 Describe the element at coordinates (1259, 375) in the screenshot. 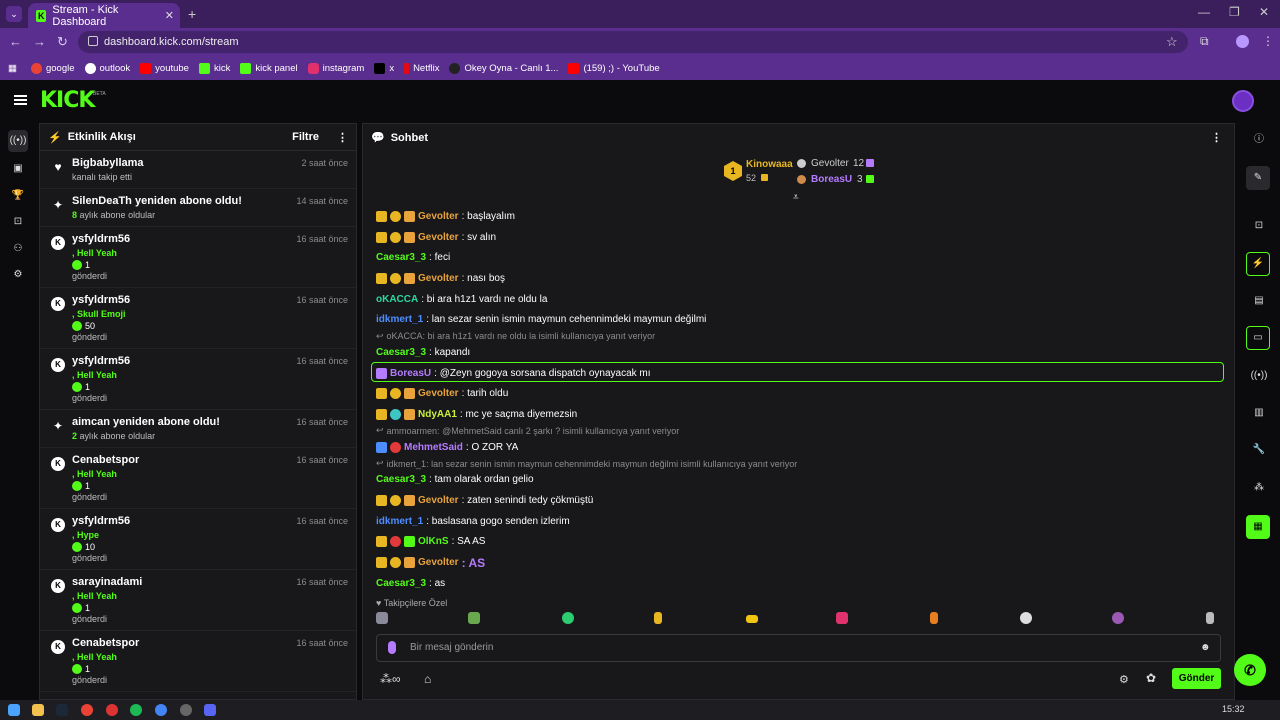

I see `broadcast-icon: ((•))` at that location.